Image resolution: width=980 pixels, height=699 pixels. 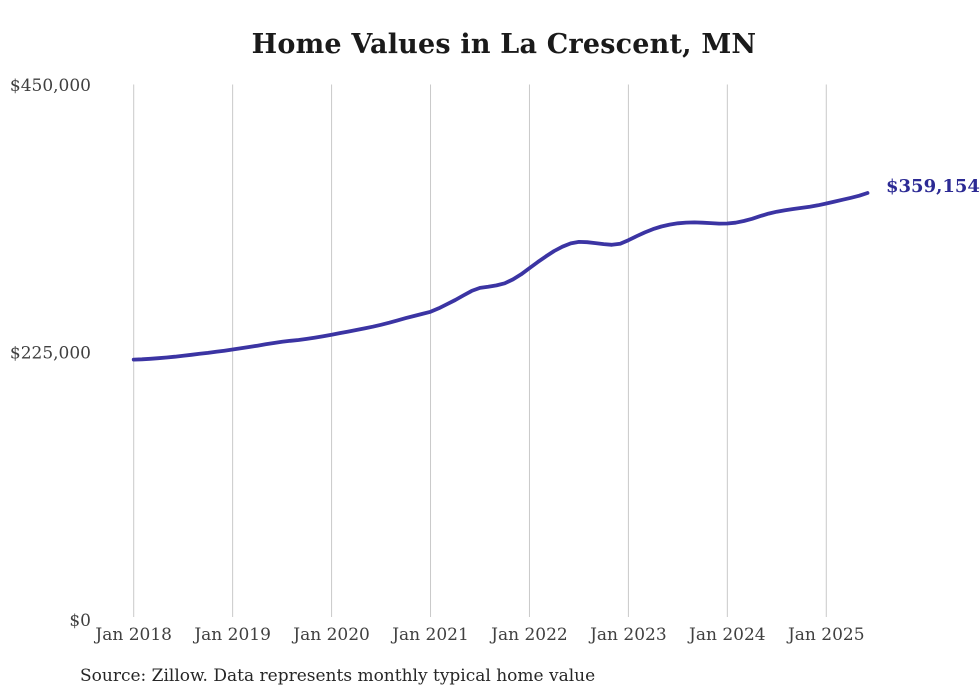 What do you see at coordinates (132, 635) in the screenshot?
I see `x-tick-label-jan-2018: Jan 2018` at bounding box center [132, 635].